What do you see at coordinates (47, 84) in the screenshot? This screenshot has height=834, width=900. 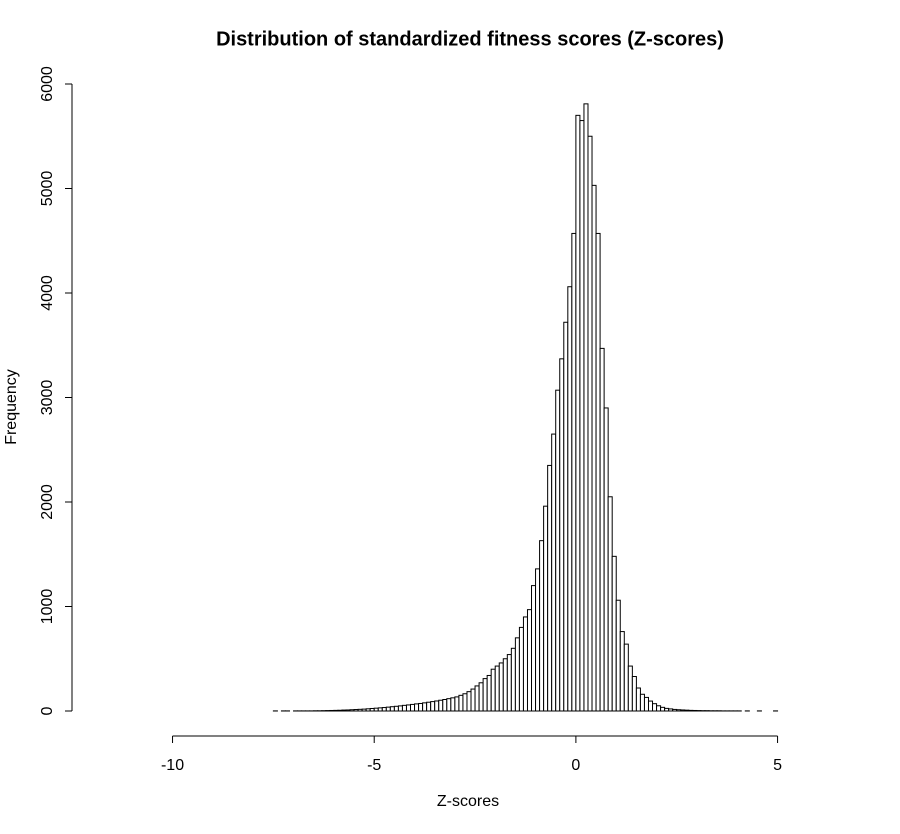 I see `y-tick-label: 6000` at bounding box center [47, 84].